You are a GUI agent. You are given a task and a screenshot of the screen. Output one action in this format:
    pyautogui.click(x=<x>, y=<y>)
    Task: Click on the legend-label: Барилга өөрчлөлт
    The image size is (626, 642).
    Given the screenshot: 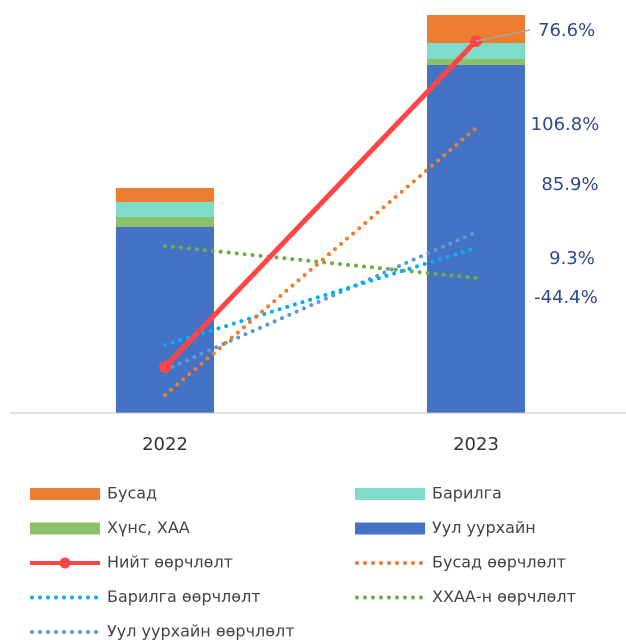 What is the action you would take?
    pyautogui.click(x=184, y=596)
    